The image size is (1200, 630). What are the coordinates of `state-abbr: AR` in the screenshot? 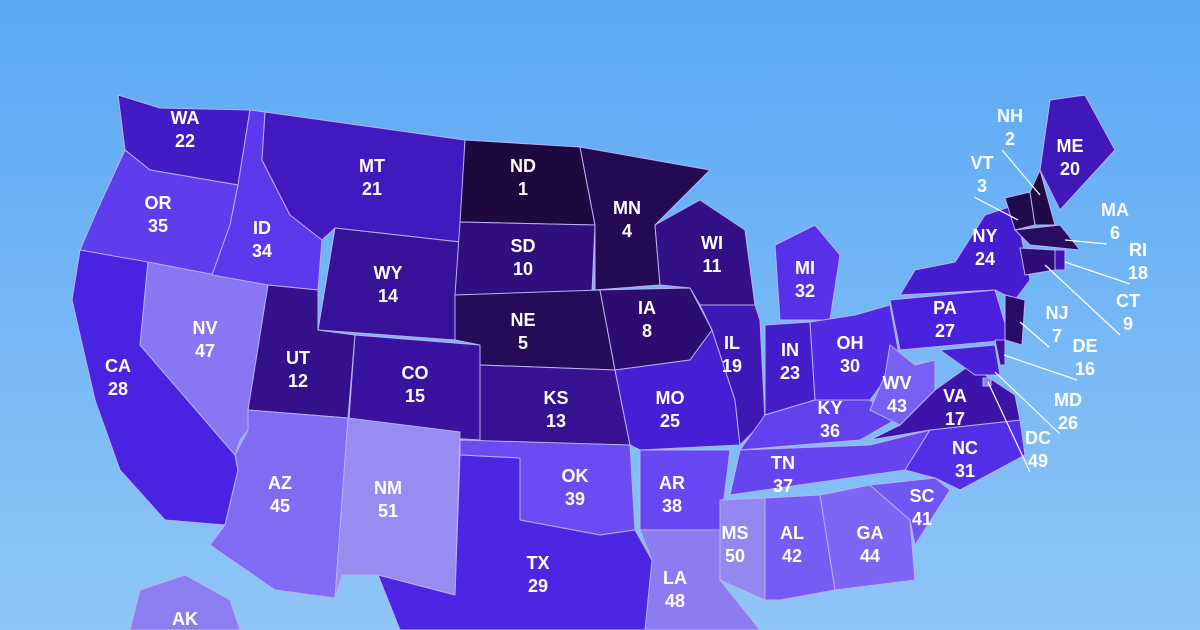 It's located at (672, 483).